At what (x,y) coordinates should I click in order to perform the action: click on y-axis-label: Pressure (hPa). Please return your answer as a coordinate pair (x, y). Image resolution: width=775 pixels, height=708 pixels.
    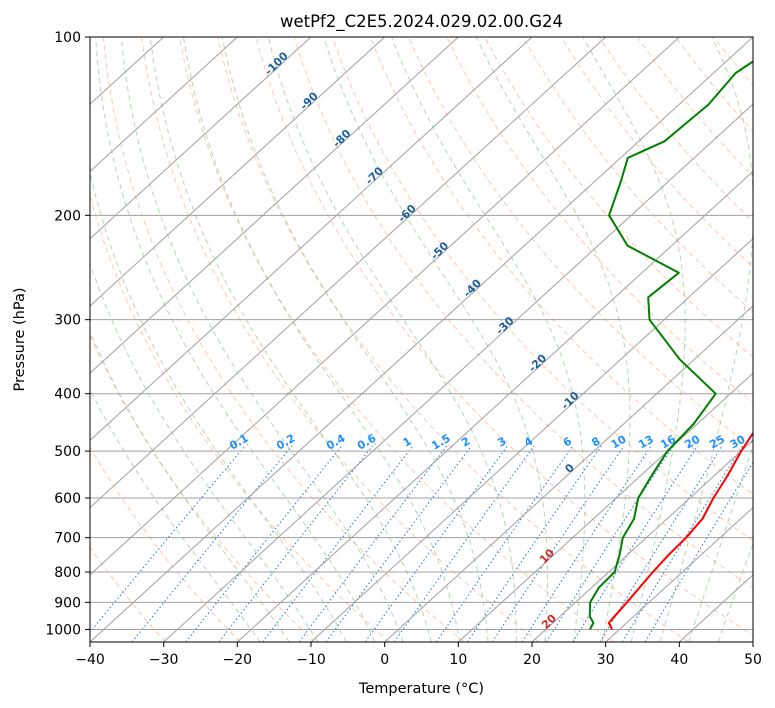
    Looking at the image, I should click on (20, 339).